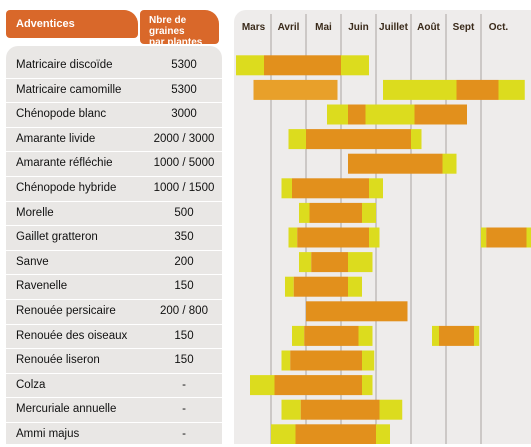 This screenshot has width=531, height=447. I want to click on month-label: Sept, so click(464, 27).